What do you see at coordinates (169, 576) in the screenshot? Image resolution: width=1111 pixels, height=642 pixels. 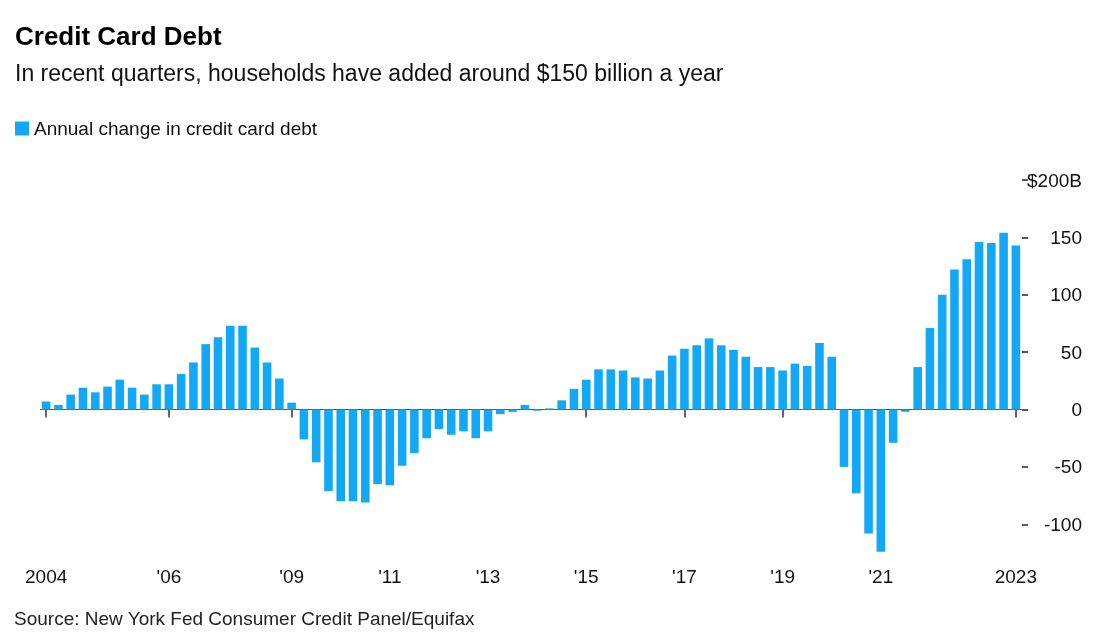 I see `x-tick-label: '06` at bounding box center [169, 576].